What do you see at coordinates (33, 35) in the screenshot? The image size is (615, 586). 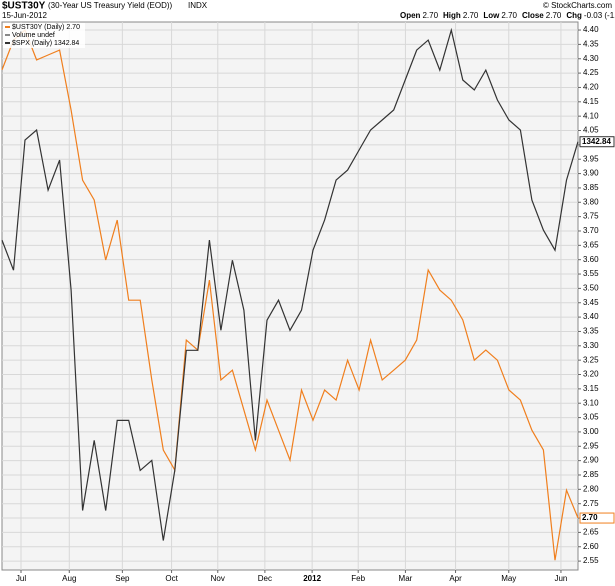 I see `legend-entry: Volume undef` at bounding box center [33, 35].